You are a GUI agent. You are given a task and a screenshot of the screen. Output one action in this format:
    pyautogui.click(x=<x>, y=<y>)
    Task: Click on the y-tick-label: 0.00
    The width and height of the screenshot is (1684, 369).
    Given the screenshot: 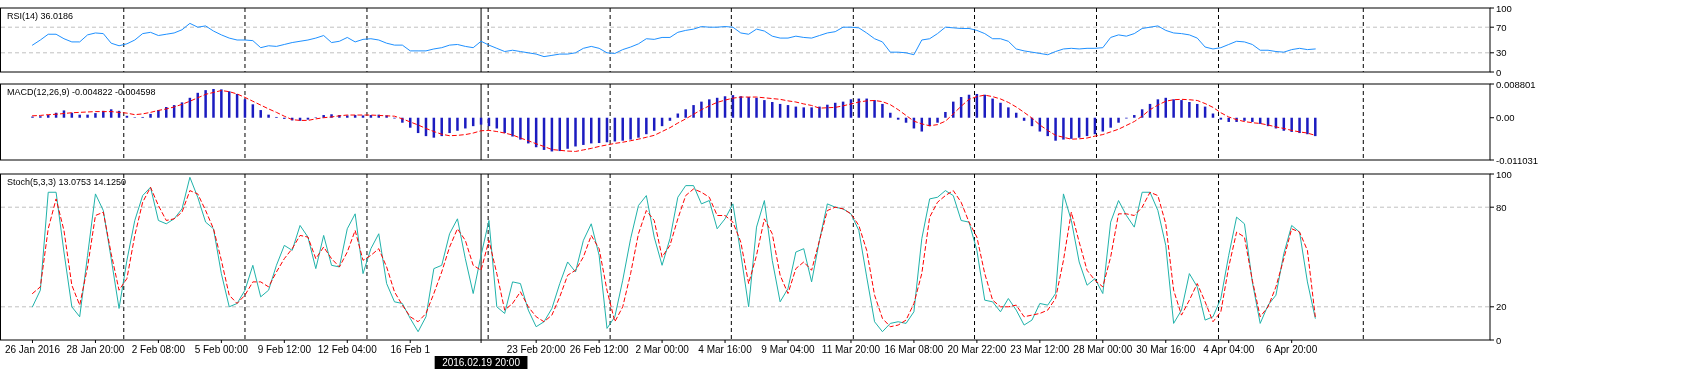 What is the action you would take?
    pyautogui.click(x=1505, y=118)
    